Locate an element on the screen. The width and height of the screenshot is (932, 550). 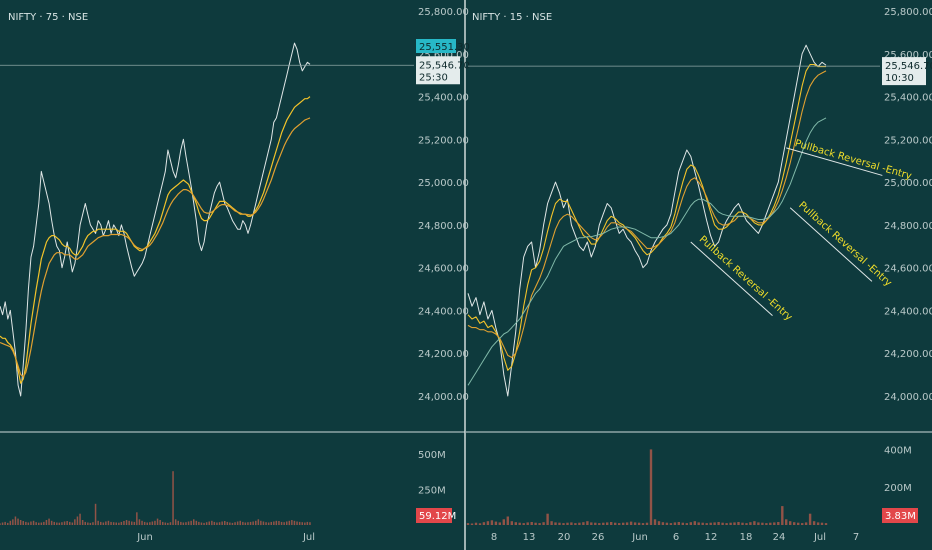
crosshair-badge-time: 10:30 is located at coordinates (899, 78).